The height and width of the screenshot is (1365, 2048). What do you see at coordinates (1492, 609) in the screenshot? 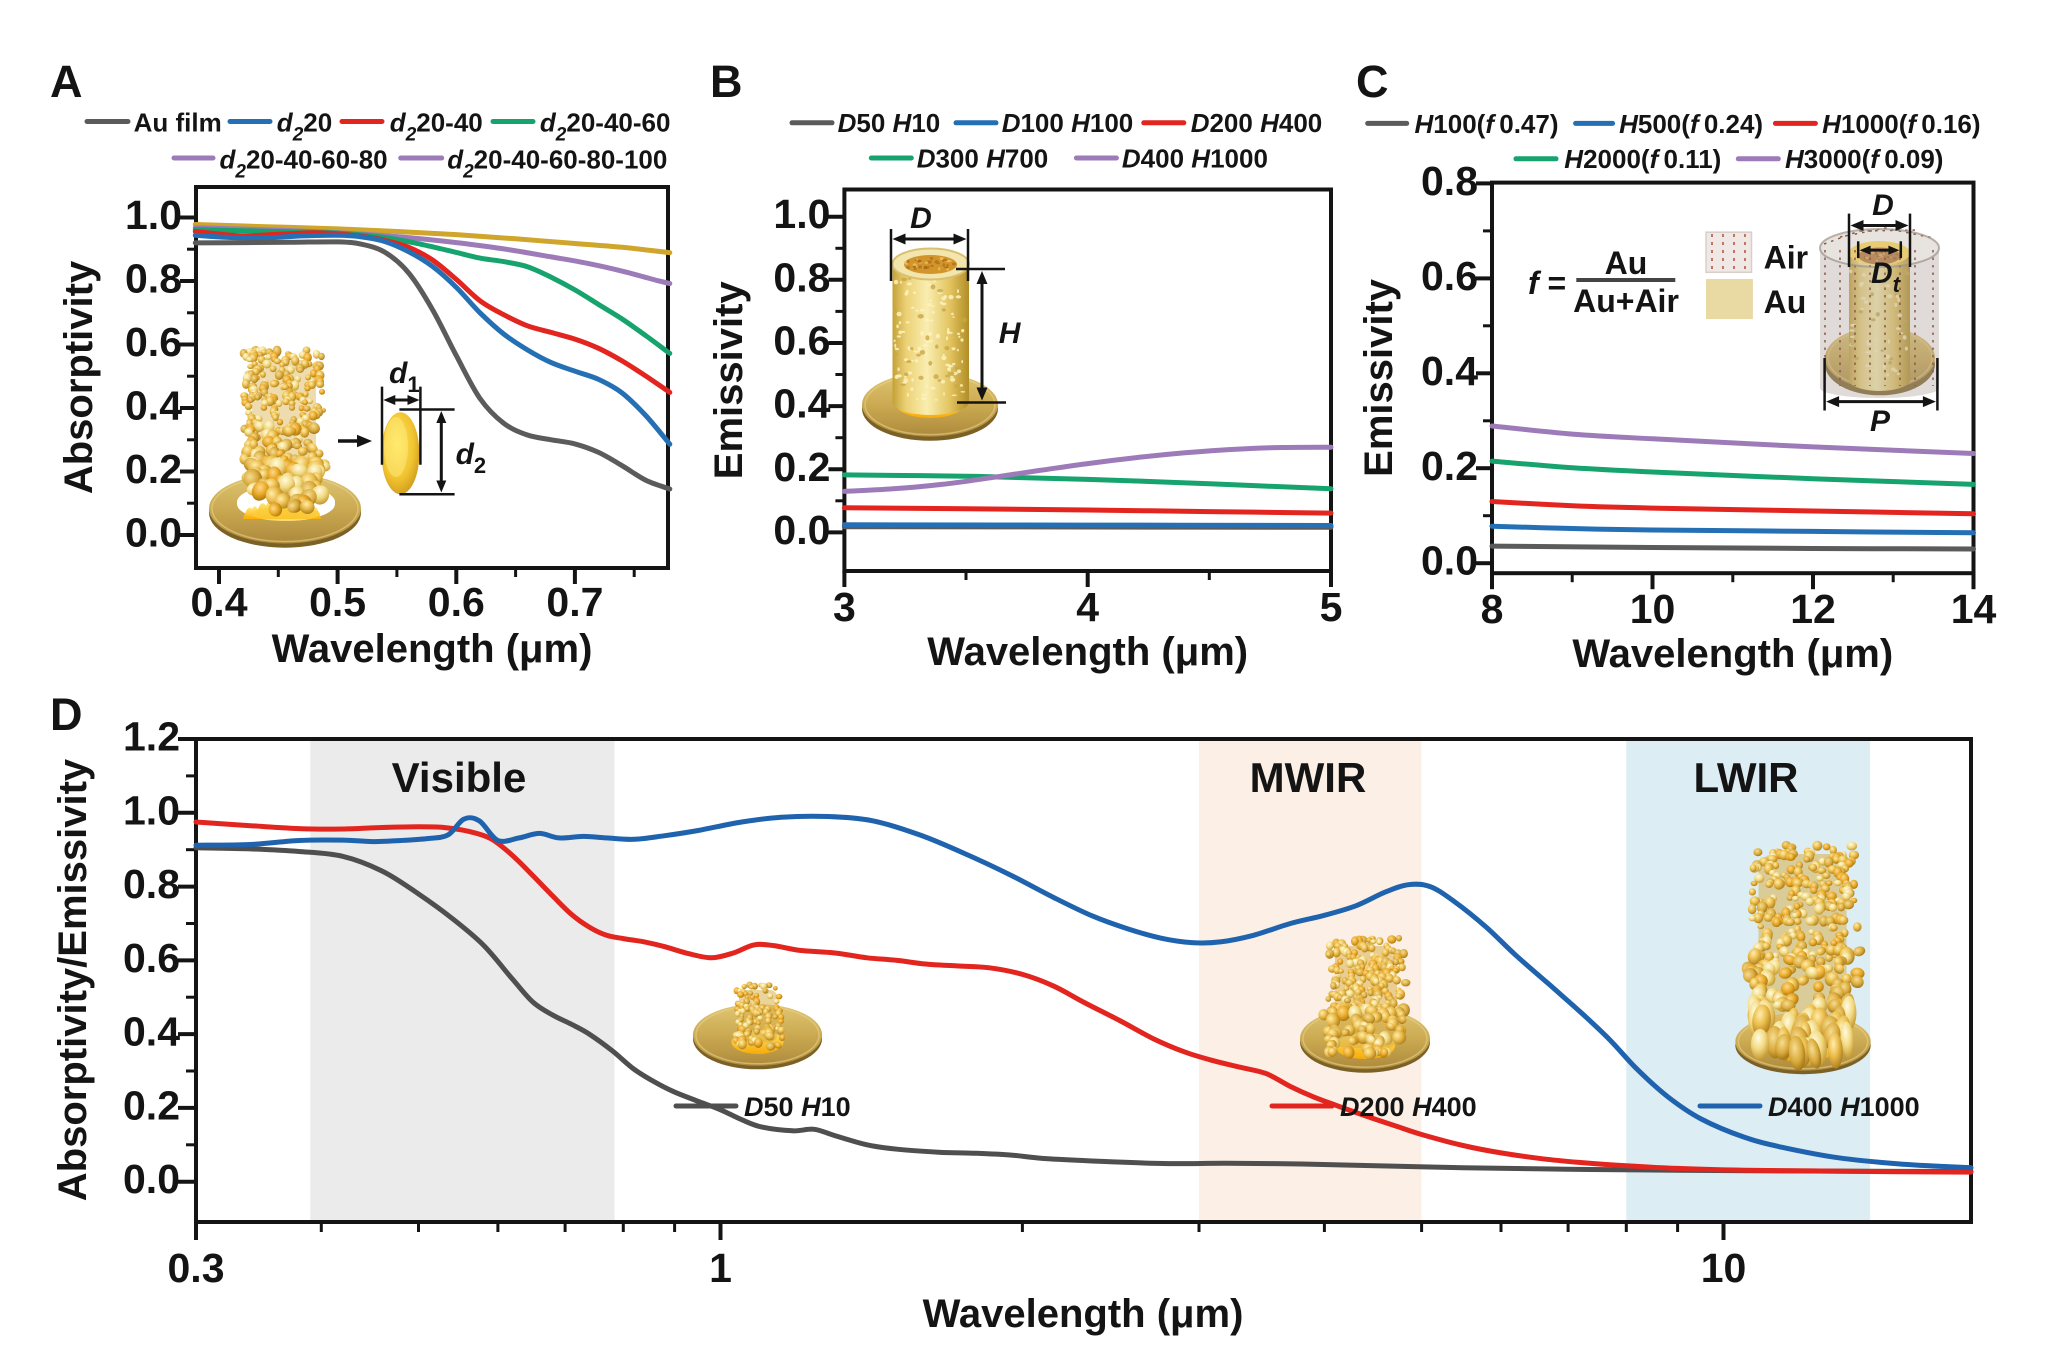
I see `svg-text: 8` at bounding box center [1492, 609].